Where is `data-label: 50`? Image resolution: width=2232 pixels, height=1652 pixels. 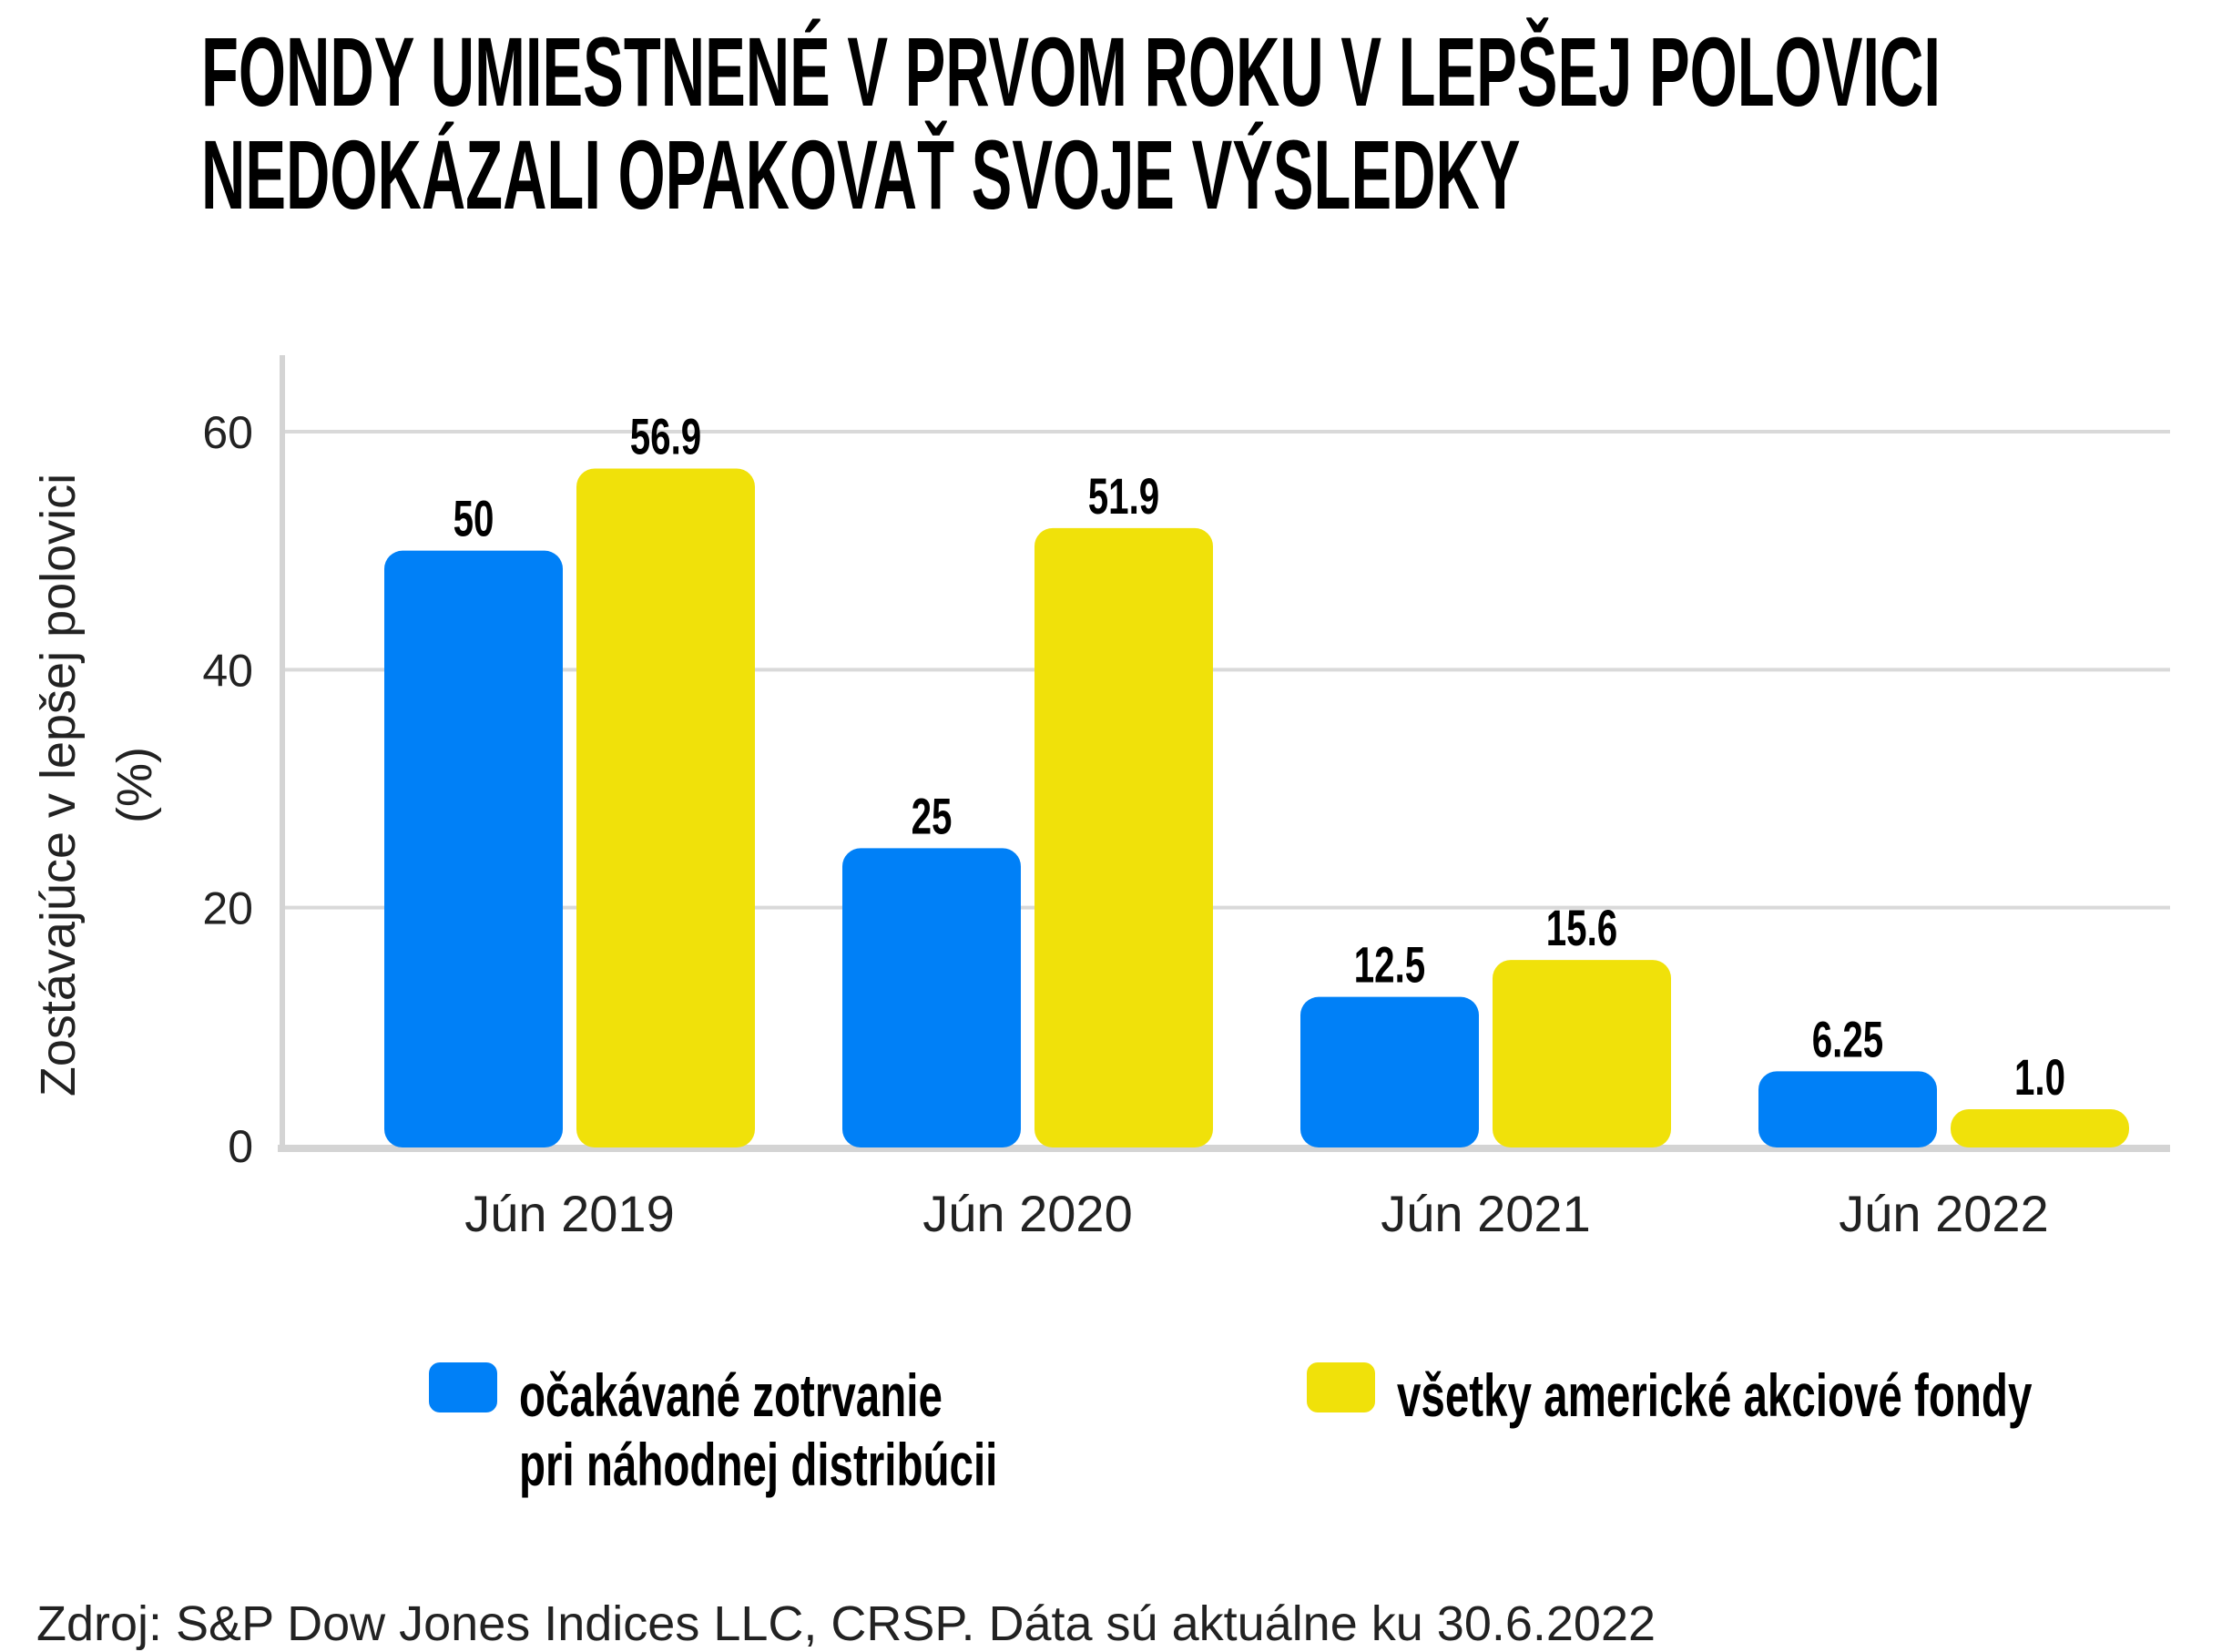 data-label: 50 is located at coordinates (474, 519).